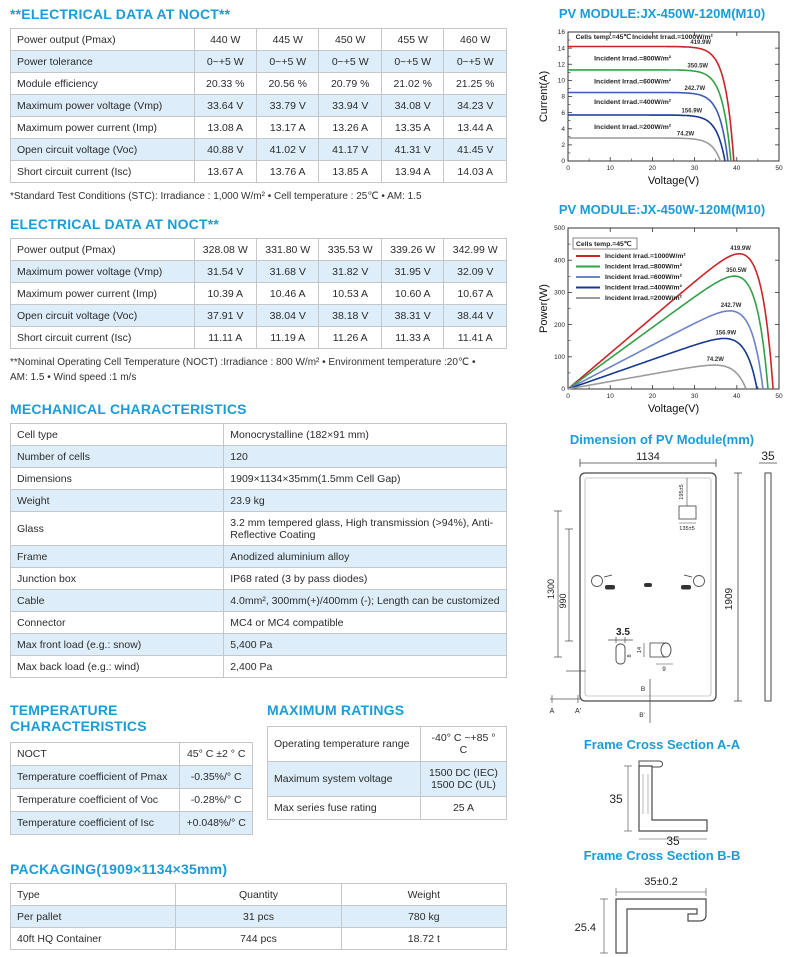 The height and width of the screenshot is (957, 790). Describe the element at coordinates (350, 39) in the screenshot. I see `table-cell: 450 W` at that location.